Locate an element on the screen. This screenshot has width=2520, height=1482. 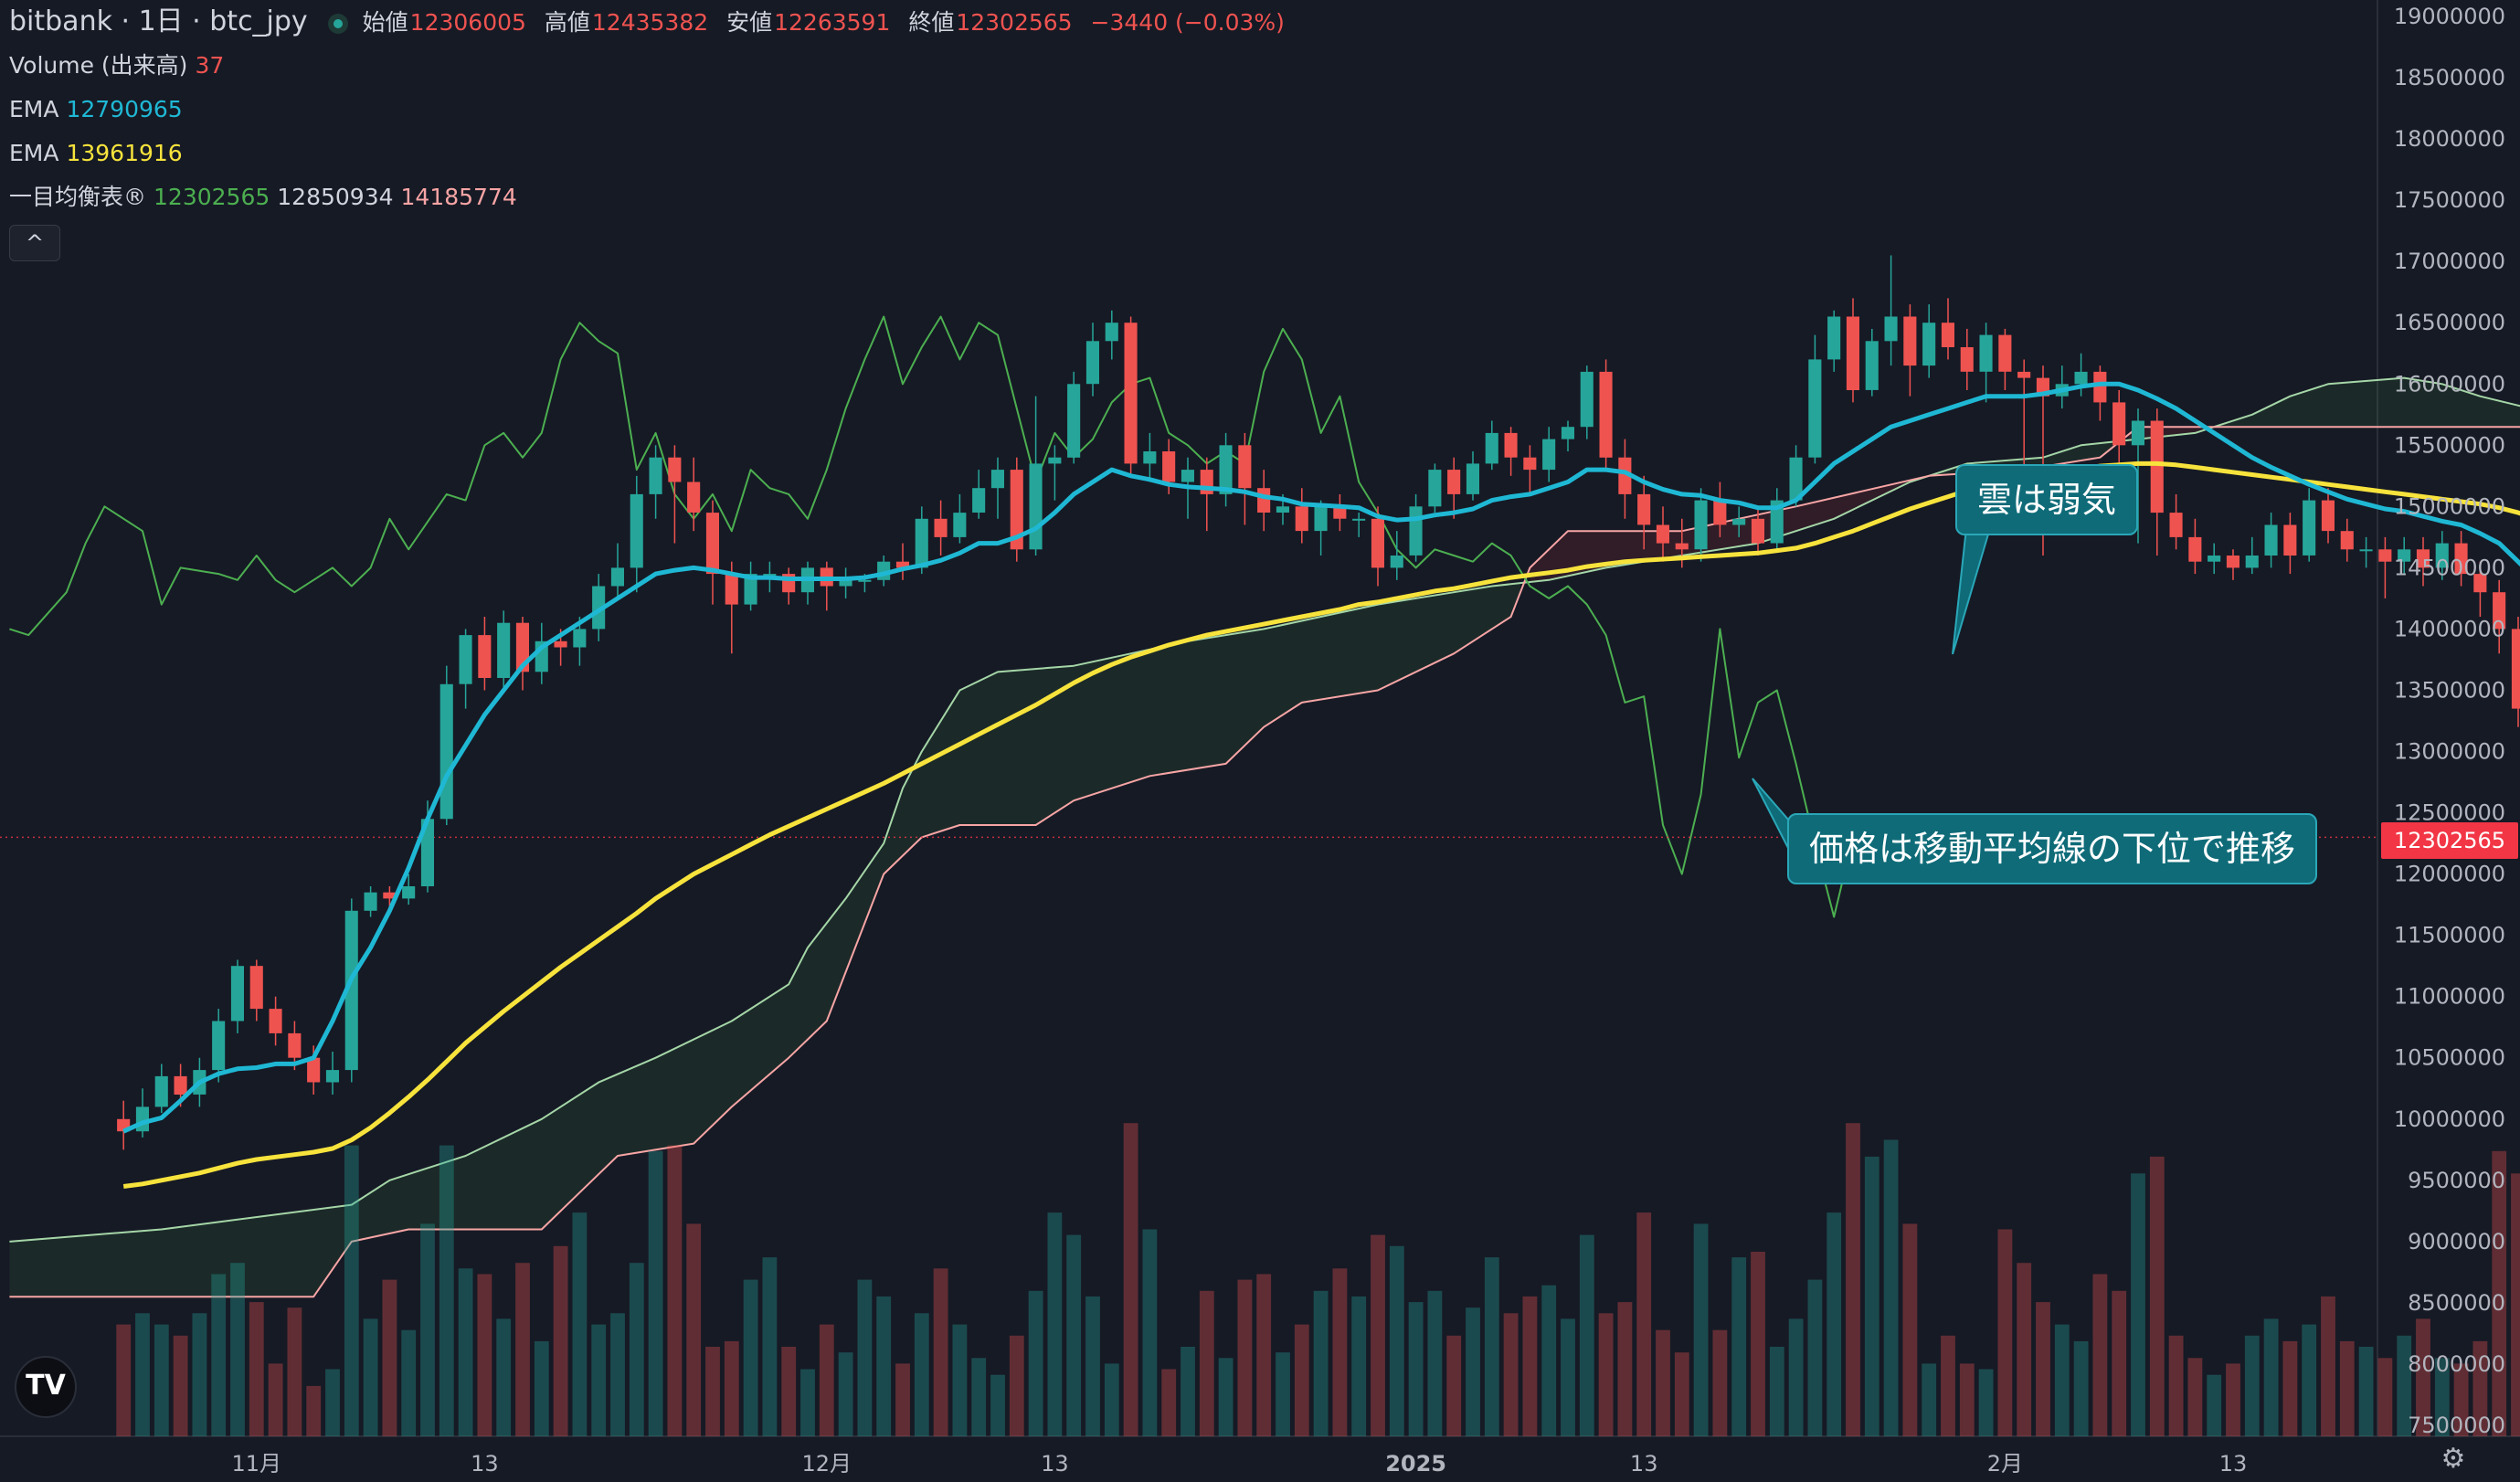
volume-indicator-row: Volume (出来高) 37 is located at coordinates (656, 66).